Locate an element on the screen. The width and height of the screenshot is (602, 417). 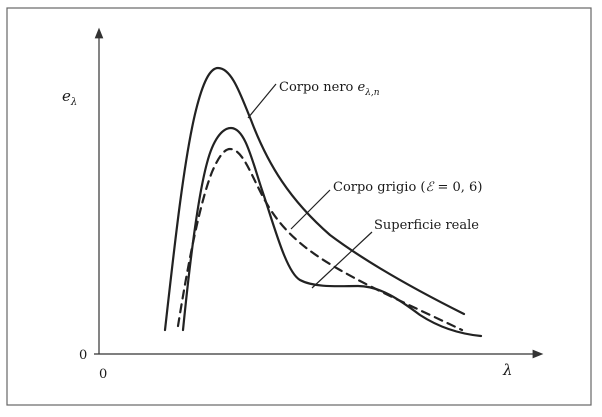
x-axis-label: λ is located at coordinates (507, 370).